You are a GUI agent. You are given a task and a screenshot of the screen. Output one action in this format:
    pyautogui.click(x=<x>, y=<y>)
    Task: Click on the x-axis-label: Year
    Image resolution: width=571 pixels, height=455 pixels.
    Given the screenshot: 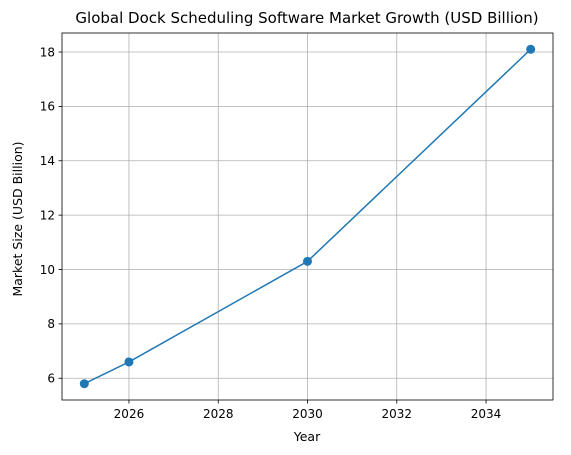 What is the action you would take?
    pyautogui.click(x=307, y=436)
    